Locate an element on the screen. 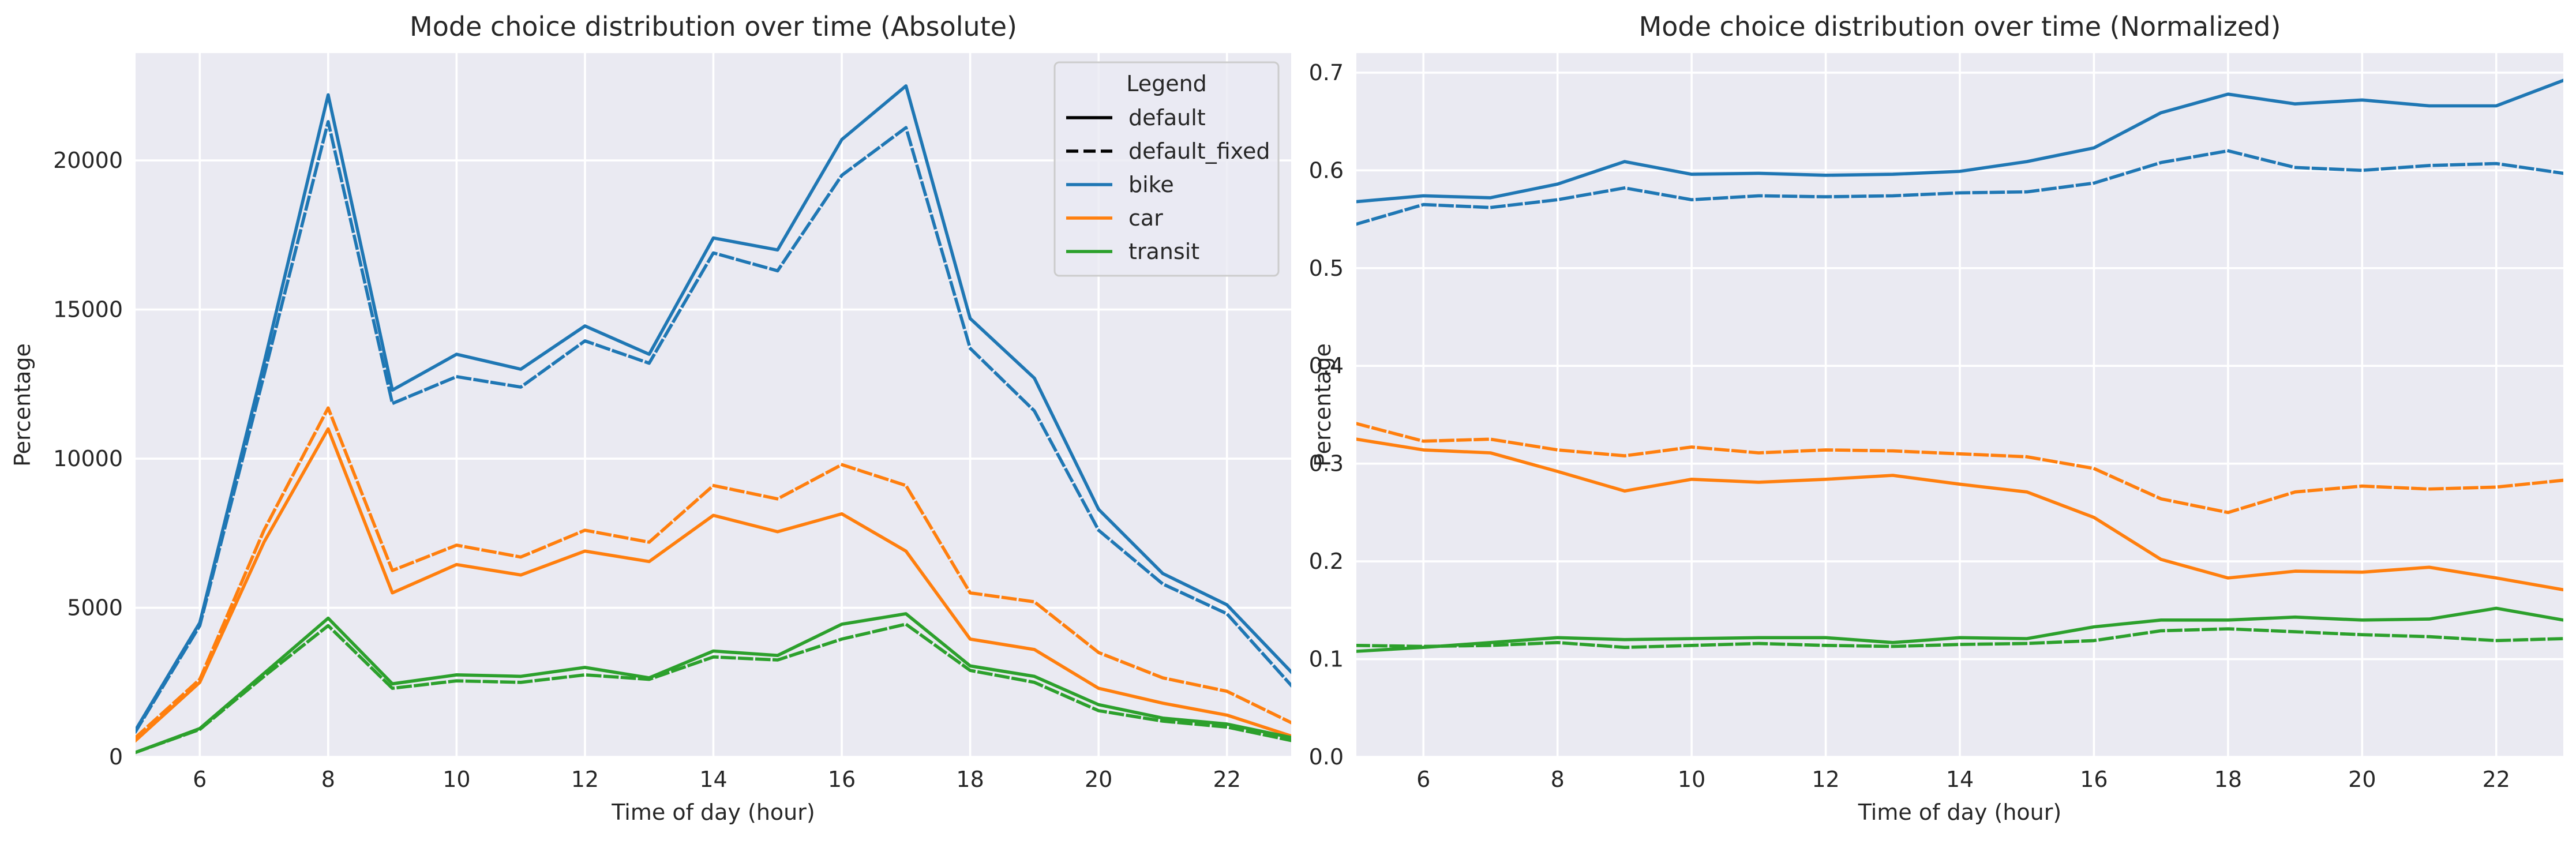 This screenshot has height=844, width=2576. y-tick-label: 0.6 is located at coordinates (1326, 170).